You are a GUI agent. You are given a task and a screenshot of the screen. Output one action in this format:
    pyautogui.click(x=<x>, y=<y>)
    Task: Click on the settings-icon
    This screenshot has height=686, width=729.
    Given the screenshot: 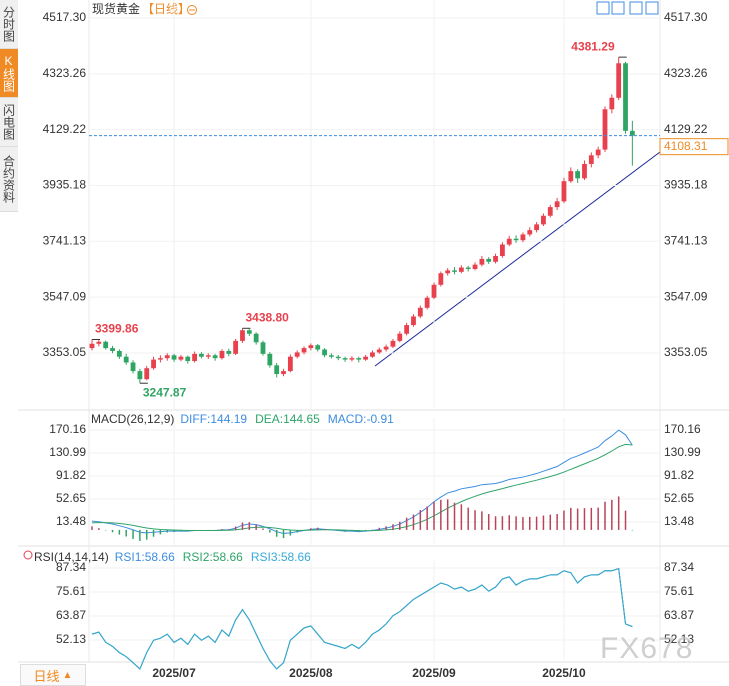 What is the action you would take?
    pyautogui.click(x=192, y=10)
    